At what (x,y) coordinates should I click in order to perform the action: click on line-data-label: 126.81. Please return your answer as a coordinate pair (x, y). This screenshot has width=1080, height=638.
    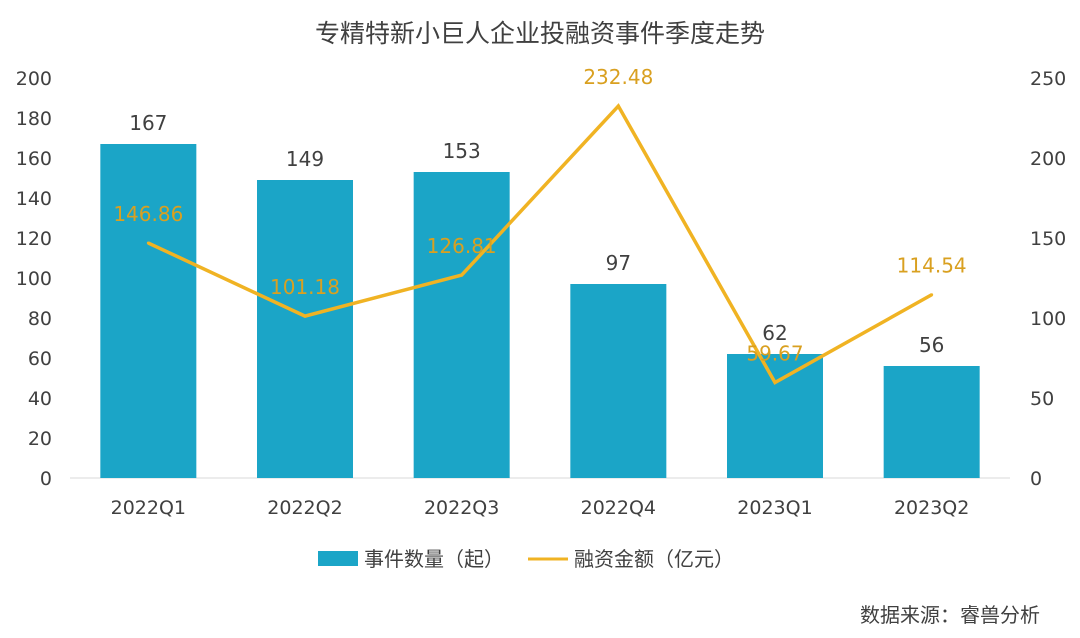
    Looking at the image, I should click on (462, 246).